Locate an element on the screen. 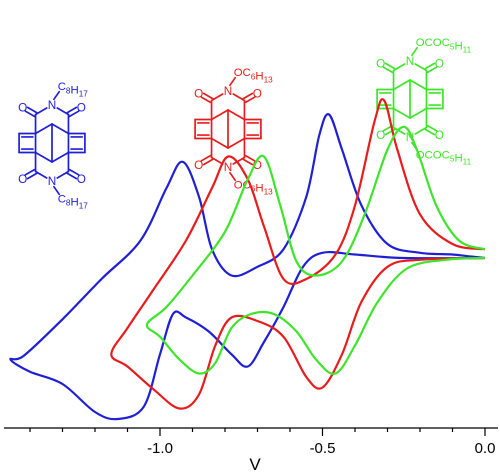 The image size is (500, 476). x-axis: -1.0 -0.5 0.0 V is located at coordinates (251, 450).